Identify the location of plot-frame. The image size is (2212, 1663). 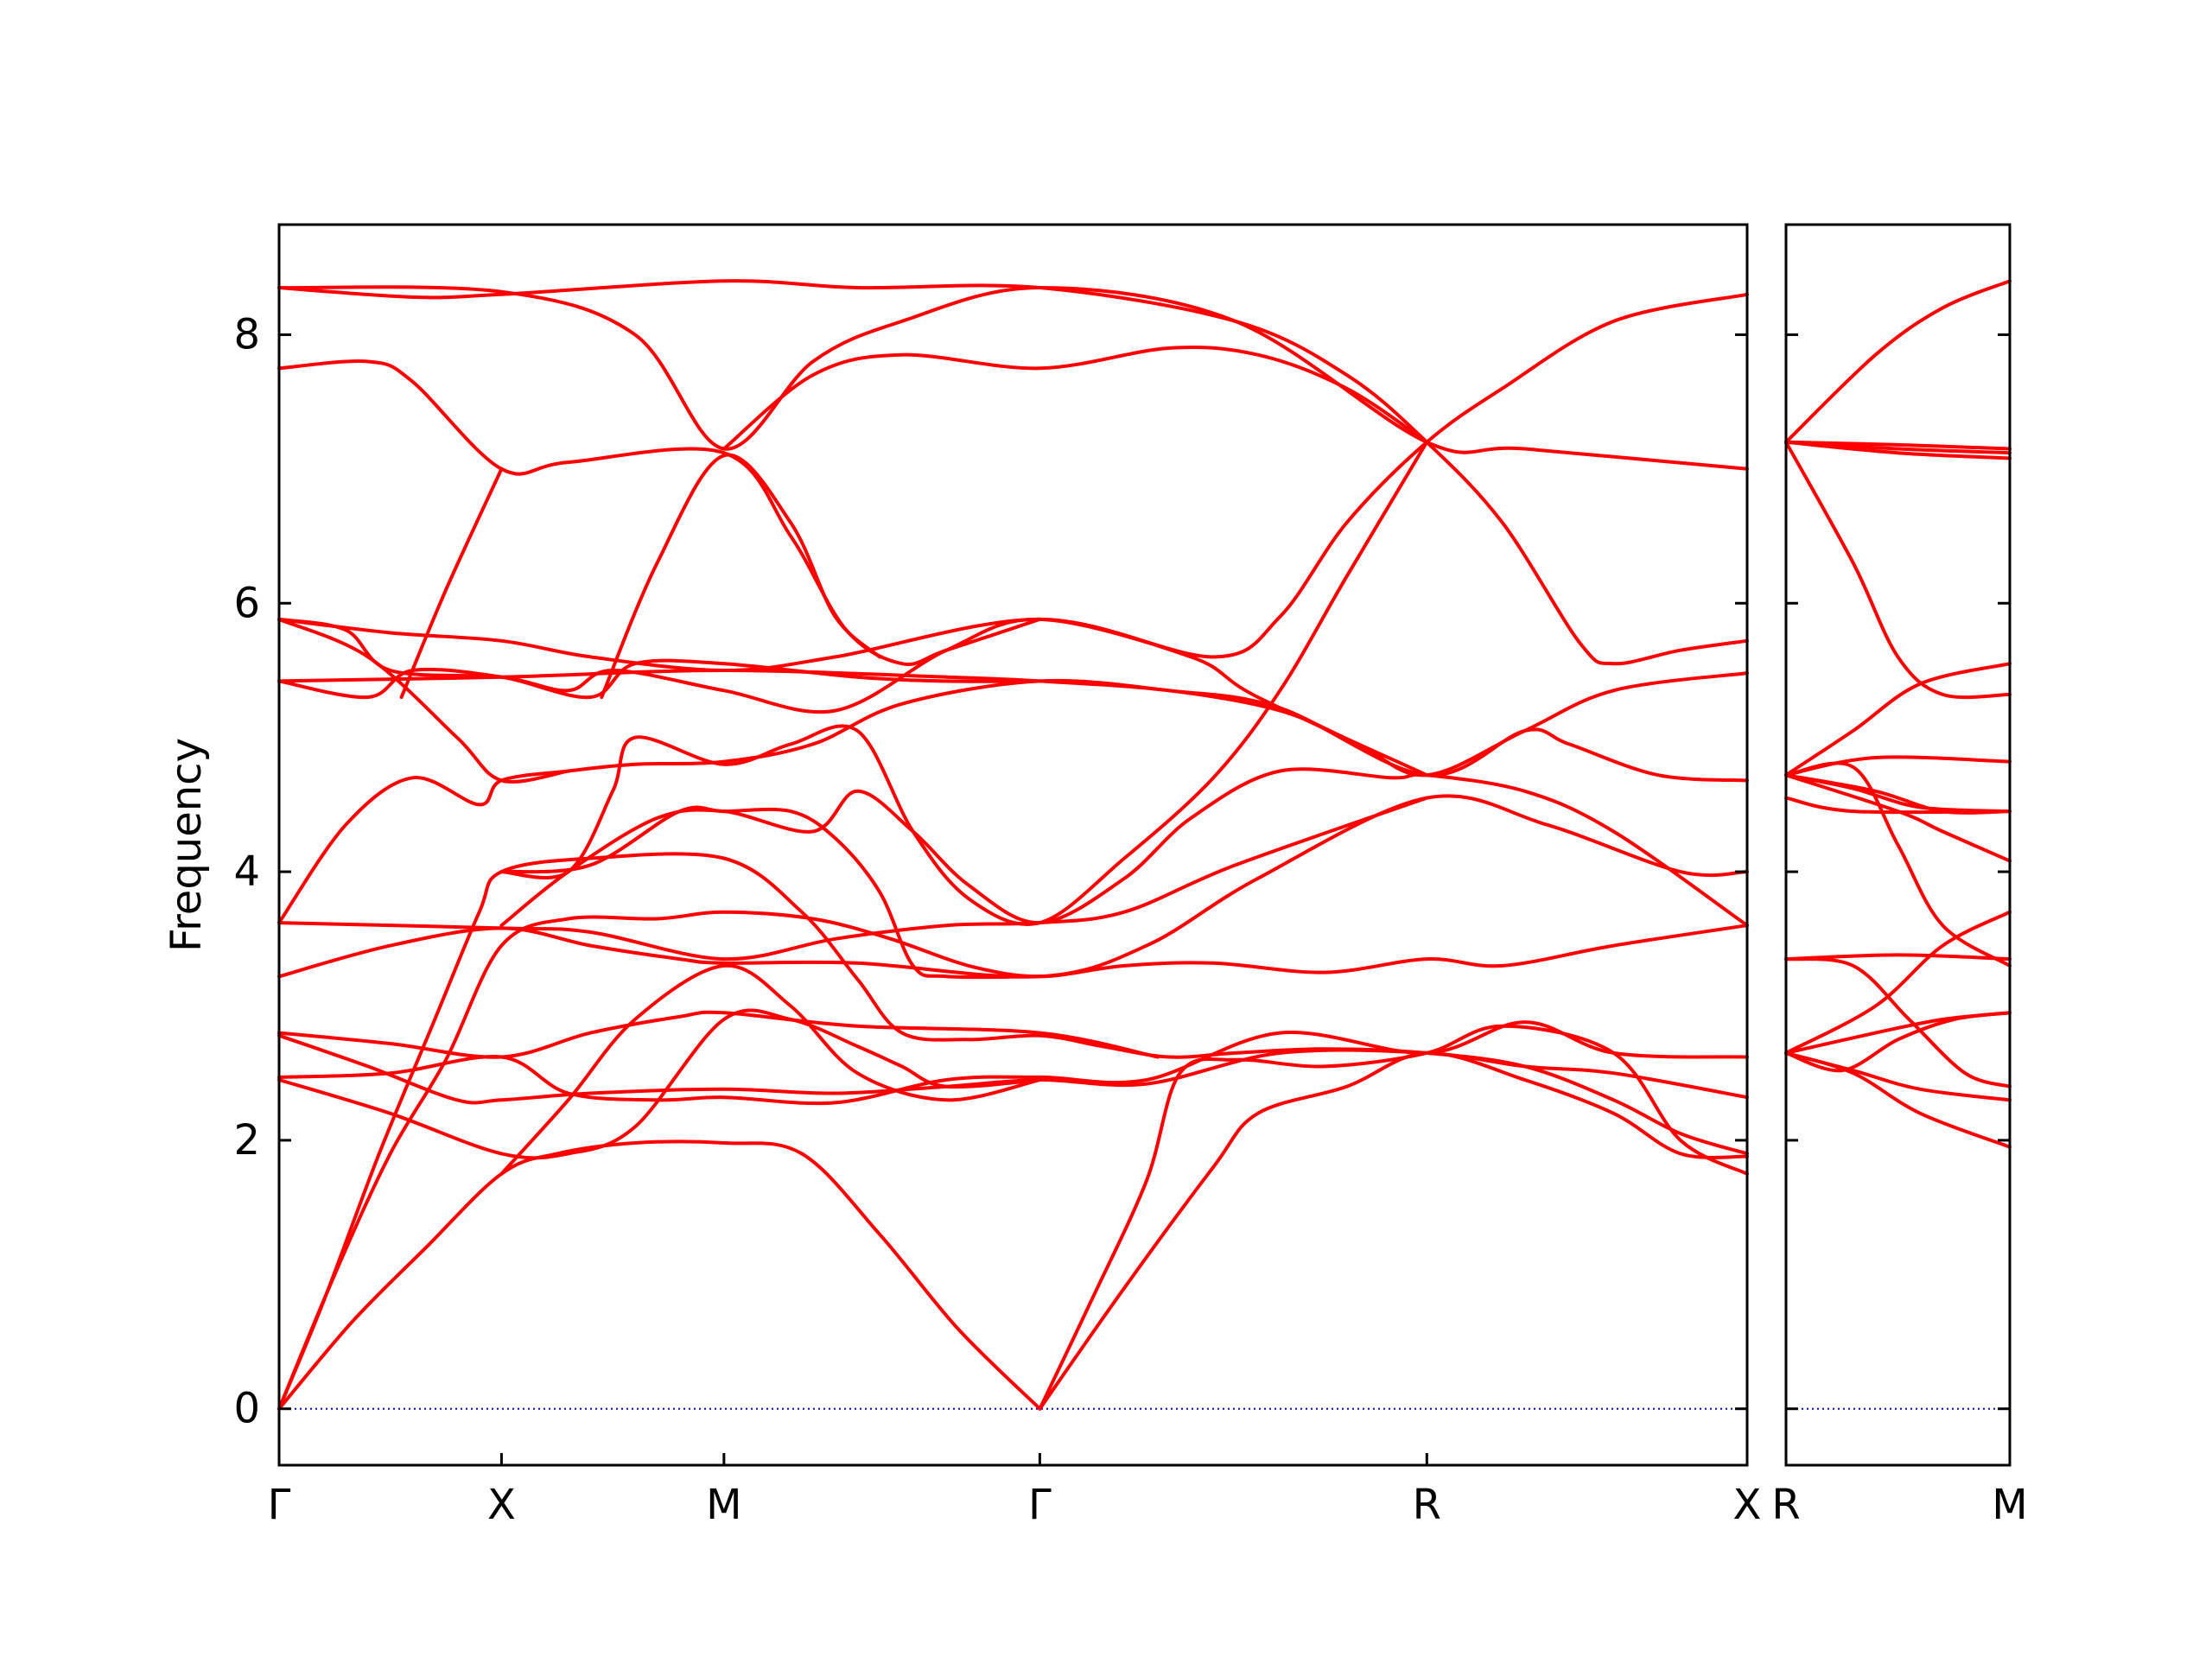
(1898, 845).